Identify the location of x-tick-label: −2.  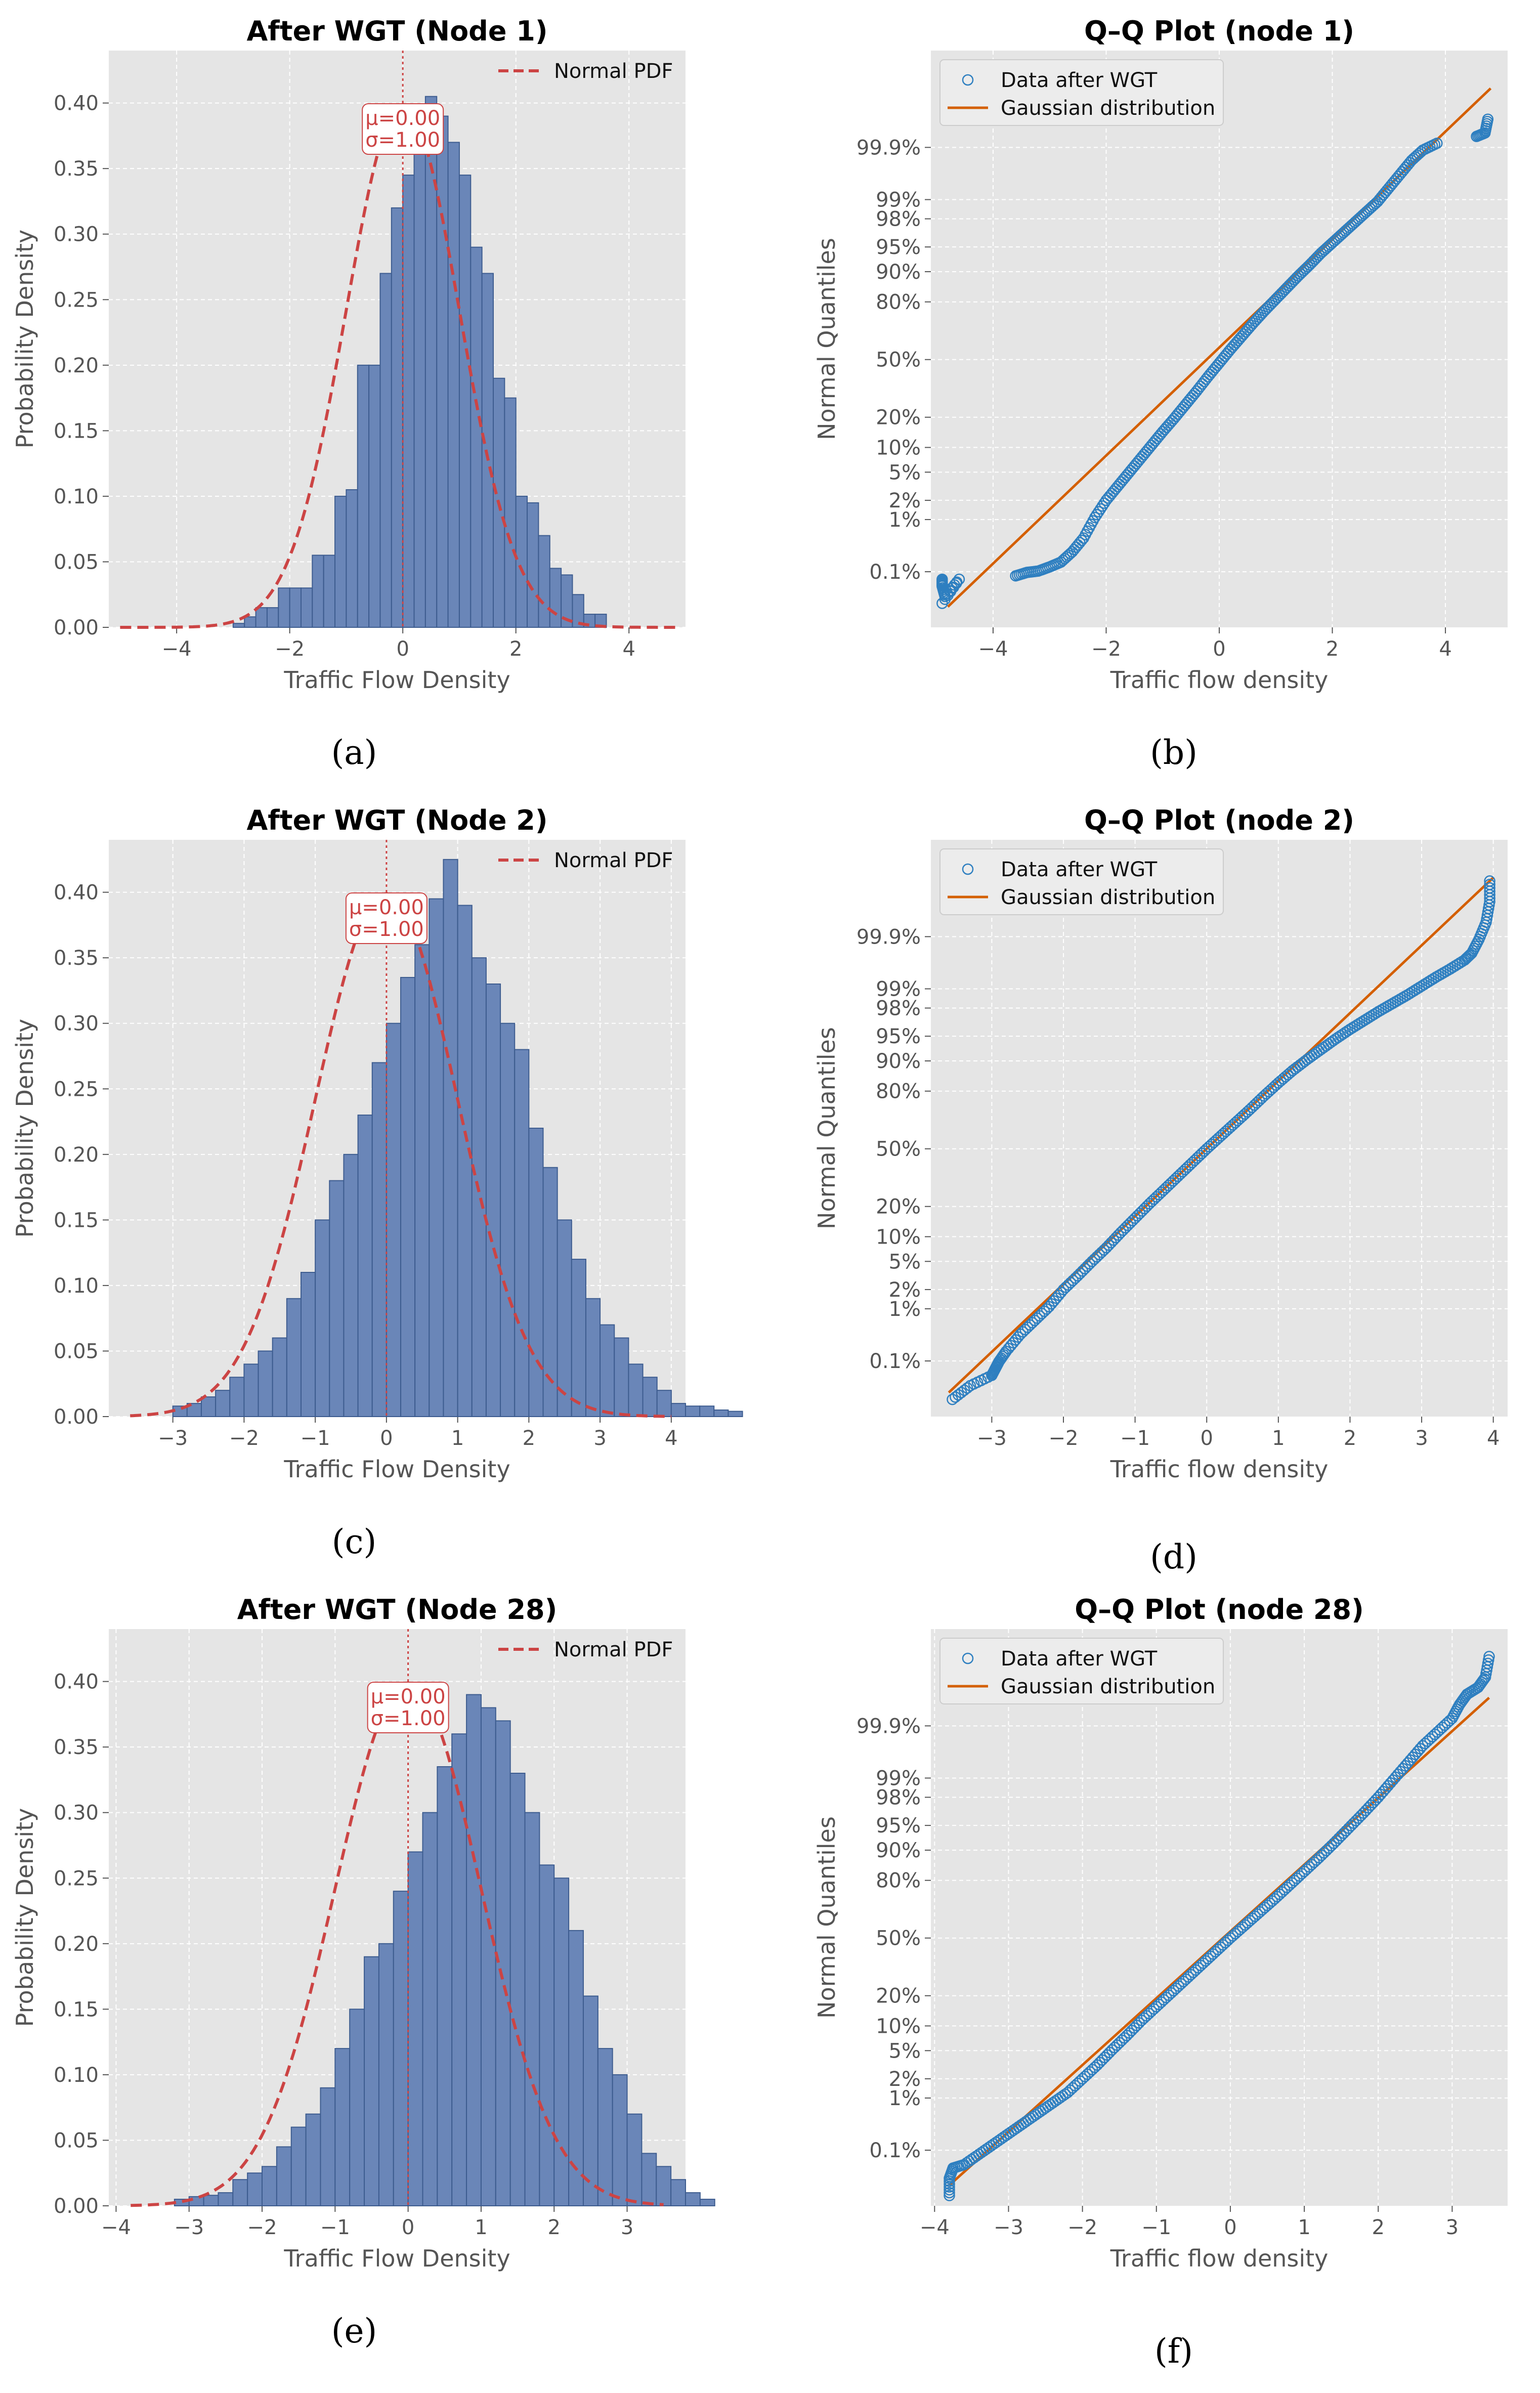
(244, 1438).